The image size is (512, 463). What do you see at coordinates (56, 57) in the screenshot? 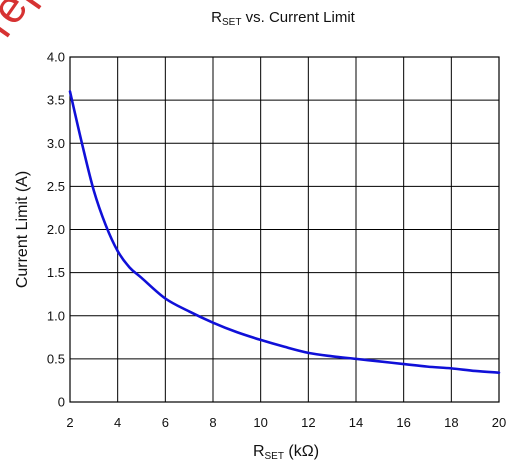
I see `y-tick-label: 4.0` at bounding box center [56, 57].